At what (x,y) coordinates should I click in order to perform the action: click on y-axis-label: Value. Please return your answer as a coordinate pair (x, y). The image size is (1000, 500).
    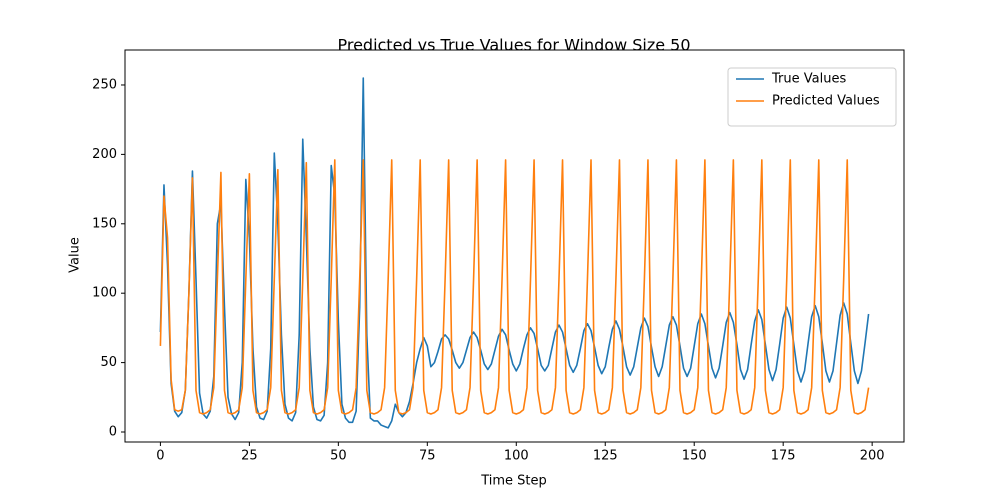
    Looking at the image, I should click on (75, 255).